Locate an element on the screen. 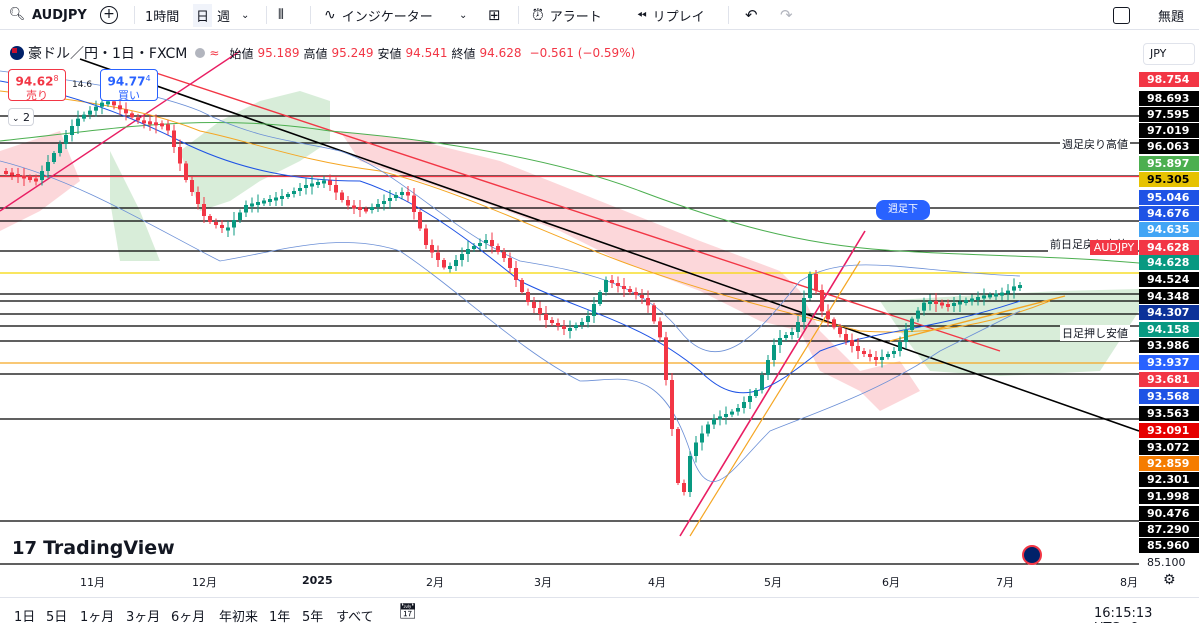  indicators-button: ∿ インジケーター is located at coordinates (378, 15).